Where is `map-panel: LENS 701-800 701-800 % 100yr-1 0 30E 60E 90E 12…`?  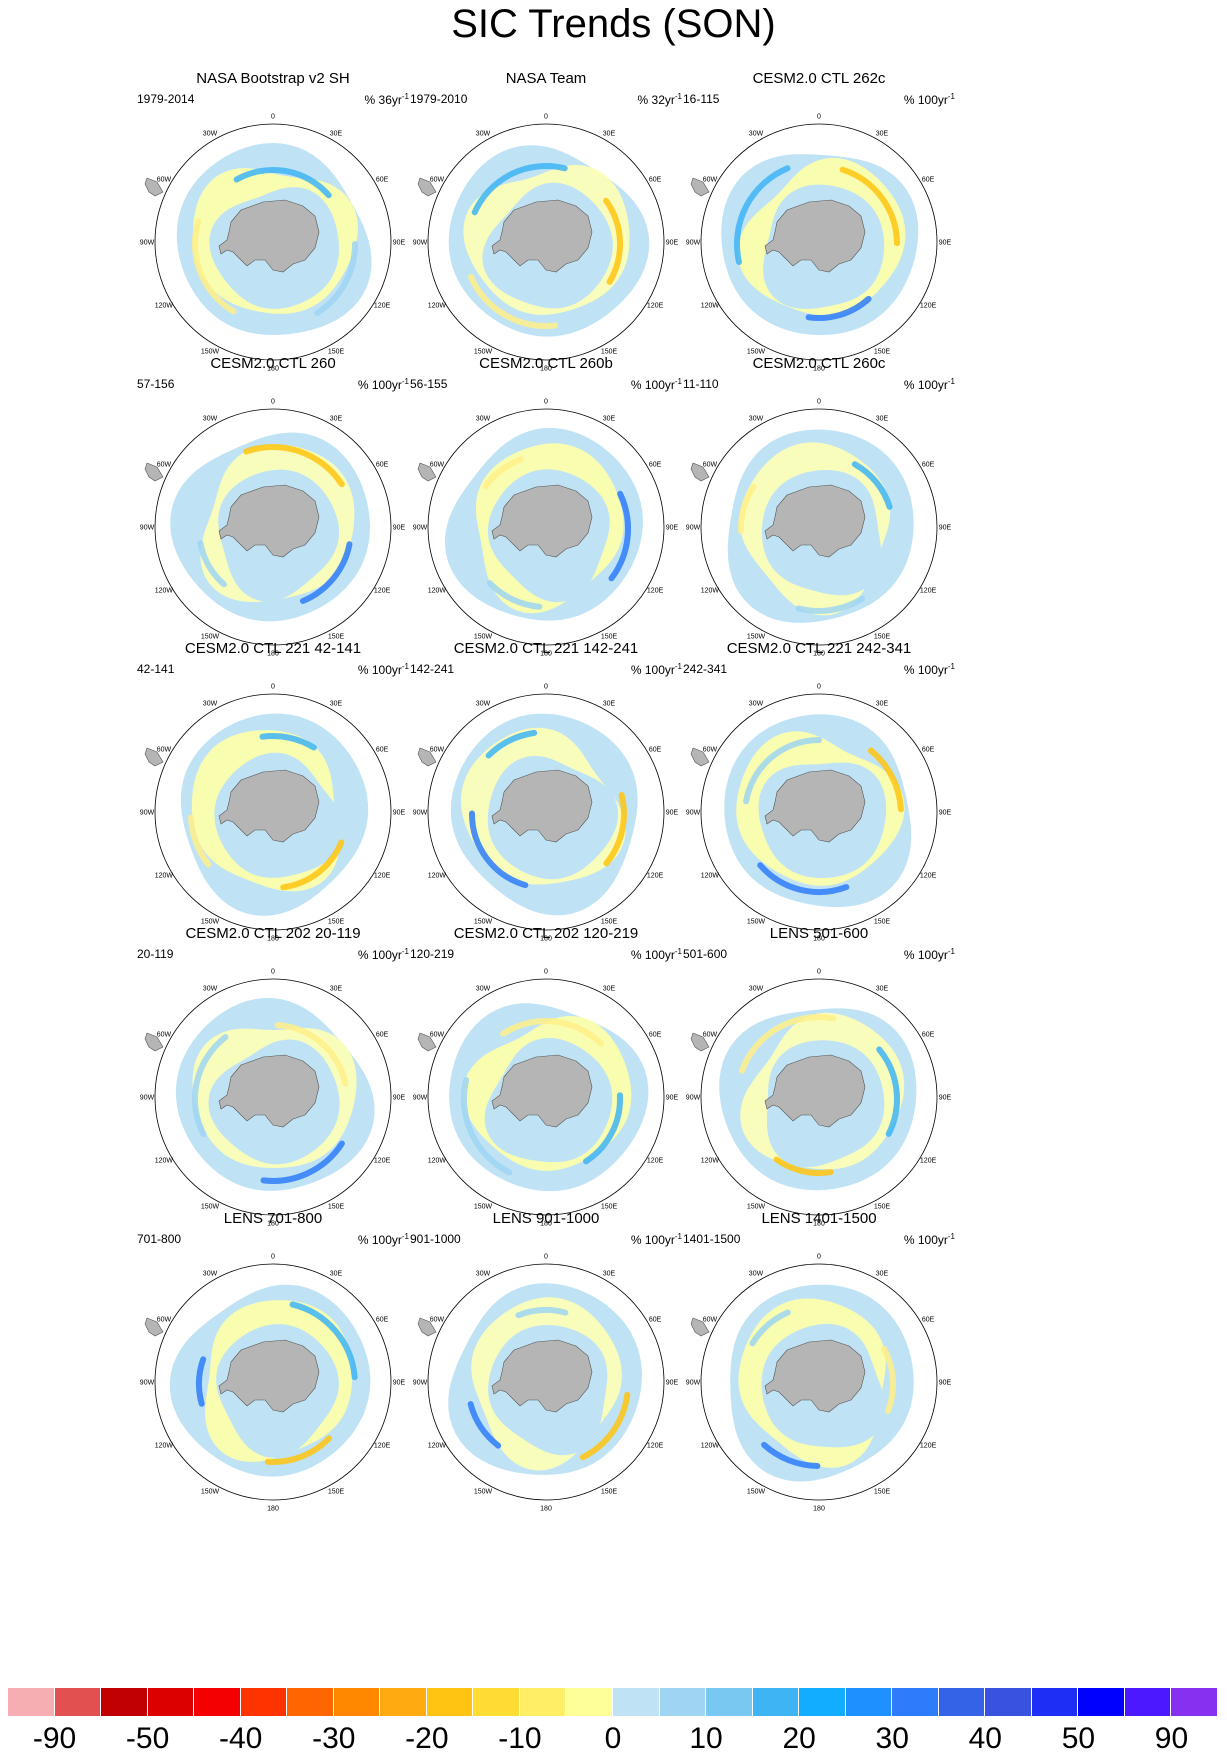
map-panel: LENS 701-800 701-800 % 100yr-1 0 30E 60E 90E 12… is located at coordinates (273, 1361).